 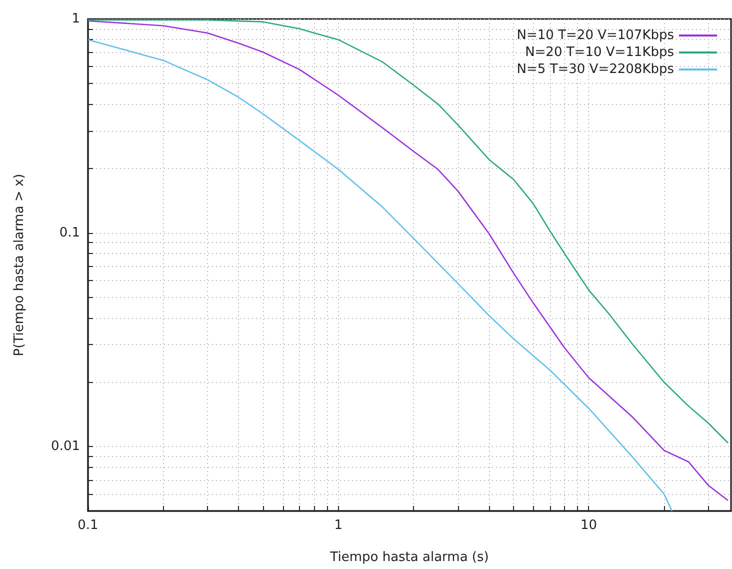 I want to click on y-tick-label: 0.01, so click(x=65, y=446).